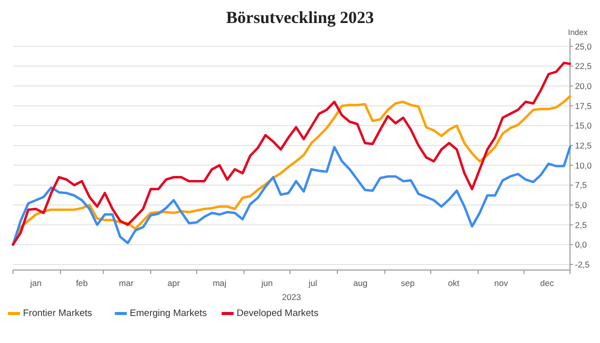 The height and width of the screenshot is (343, 600). Describe the element at coordinates (583, 46) in the screenshot. I see `y-tick-label: 25,0` at that location.